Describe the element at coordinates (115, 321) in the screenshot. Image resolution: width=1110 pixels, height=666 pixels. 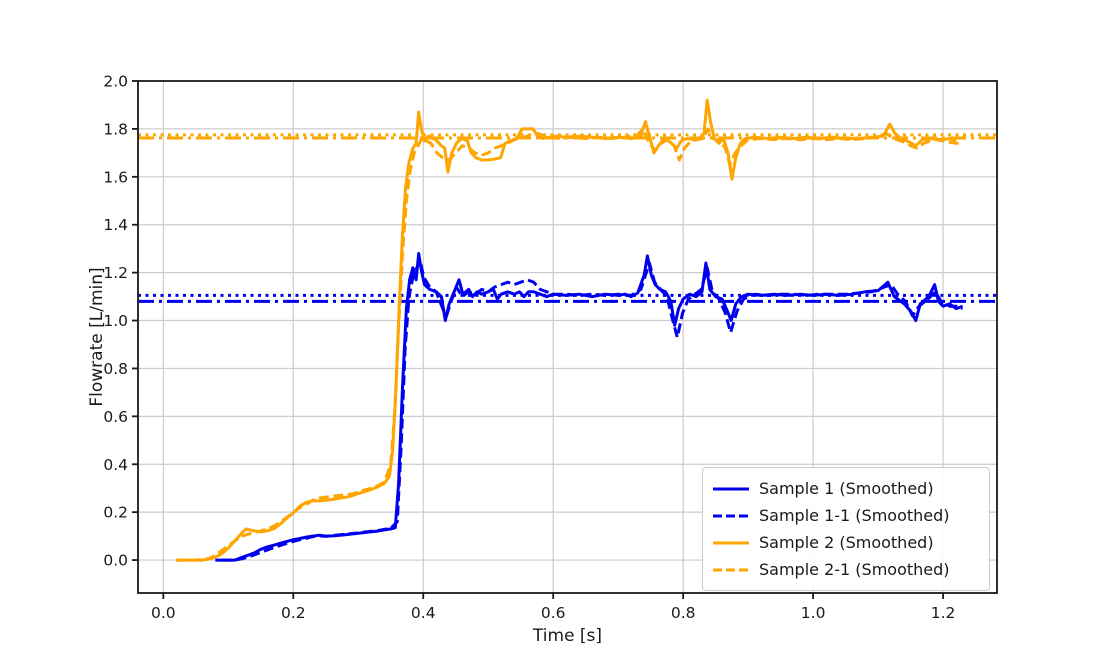
I see `y-tick-label: 1.0` at that location.